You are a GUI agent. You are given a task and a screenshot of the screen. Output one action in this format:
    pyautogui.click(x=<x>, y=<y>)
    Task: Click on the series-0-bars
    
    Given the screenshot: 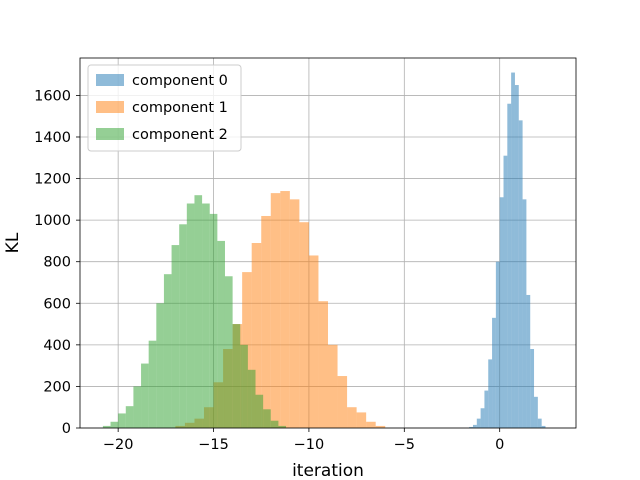 What is the action you would take?
    pyautogui.click(x=507, y=250)
    